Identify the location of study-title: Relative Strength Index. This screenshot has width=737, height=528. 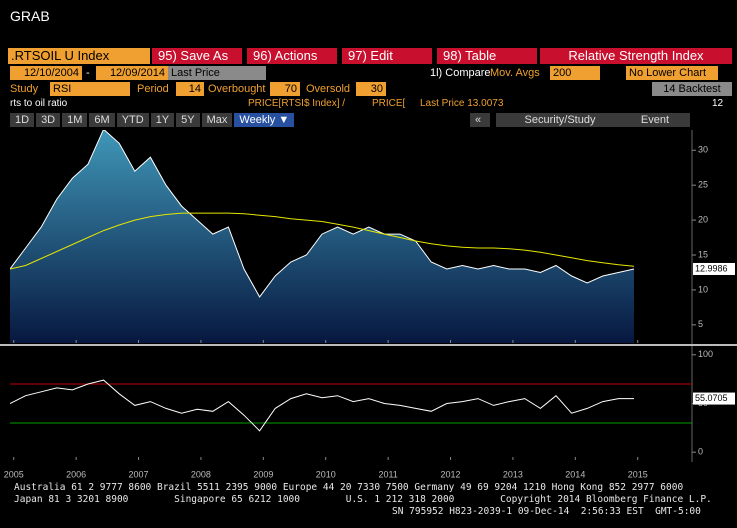
(636, 56).